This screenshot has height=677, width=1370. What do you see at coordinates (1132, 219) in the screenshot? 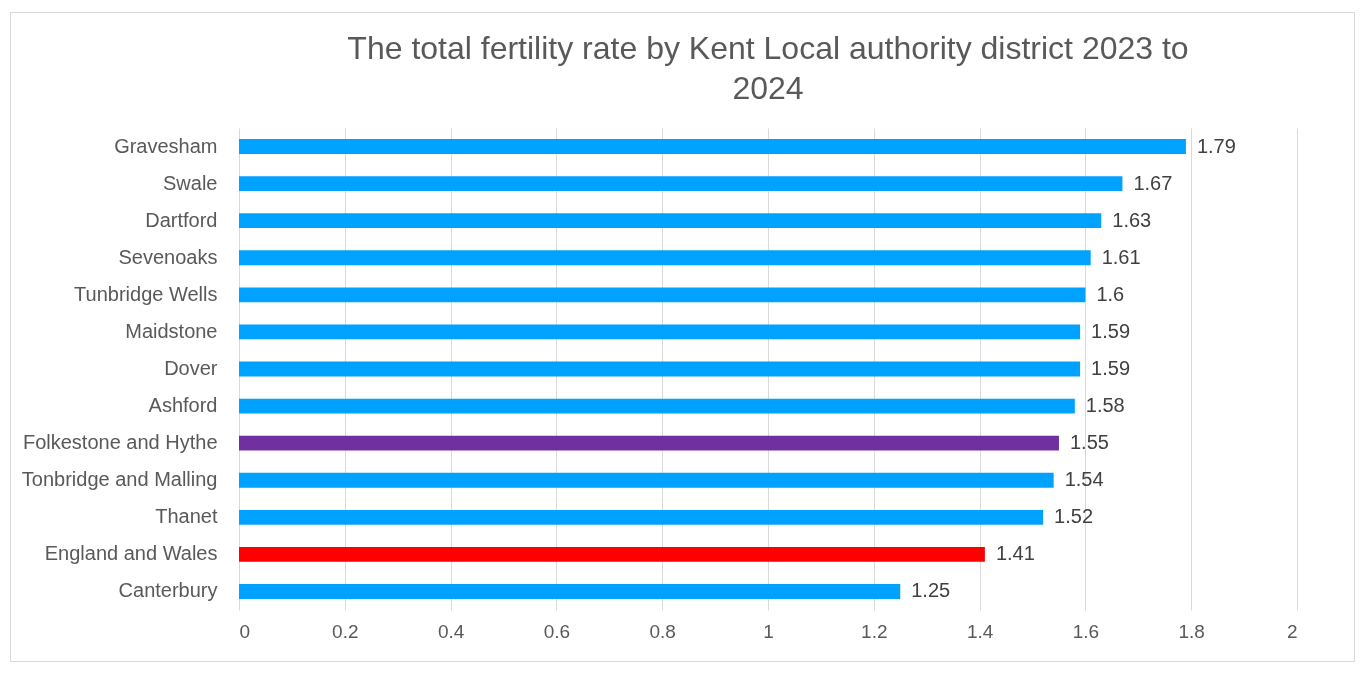
I see `data-label: 1.63` at bounding box center [1132, 219].